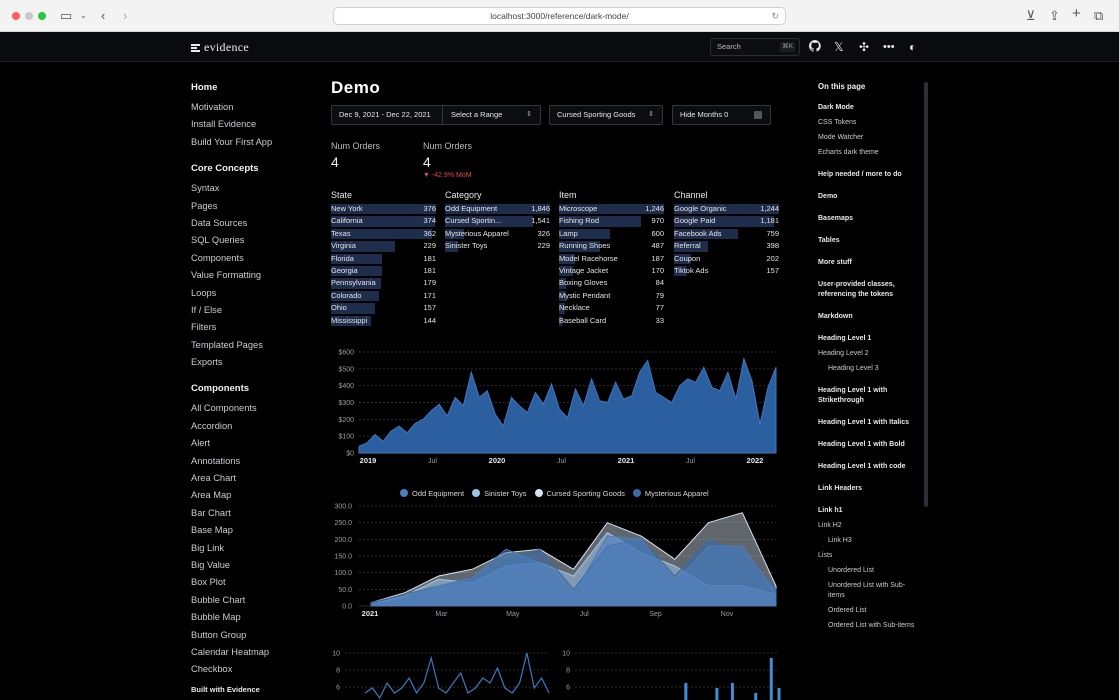  Describe the element at coordinates (851, 570) in the screenshot. I see `toc-item-unordered-list: Unordered List` at that location.